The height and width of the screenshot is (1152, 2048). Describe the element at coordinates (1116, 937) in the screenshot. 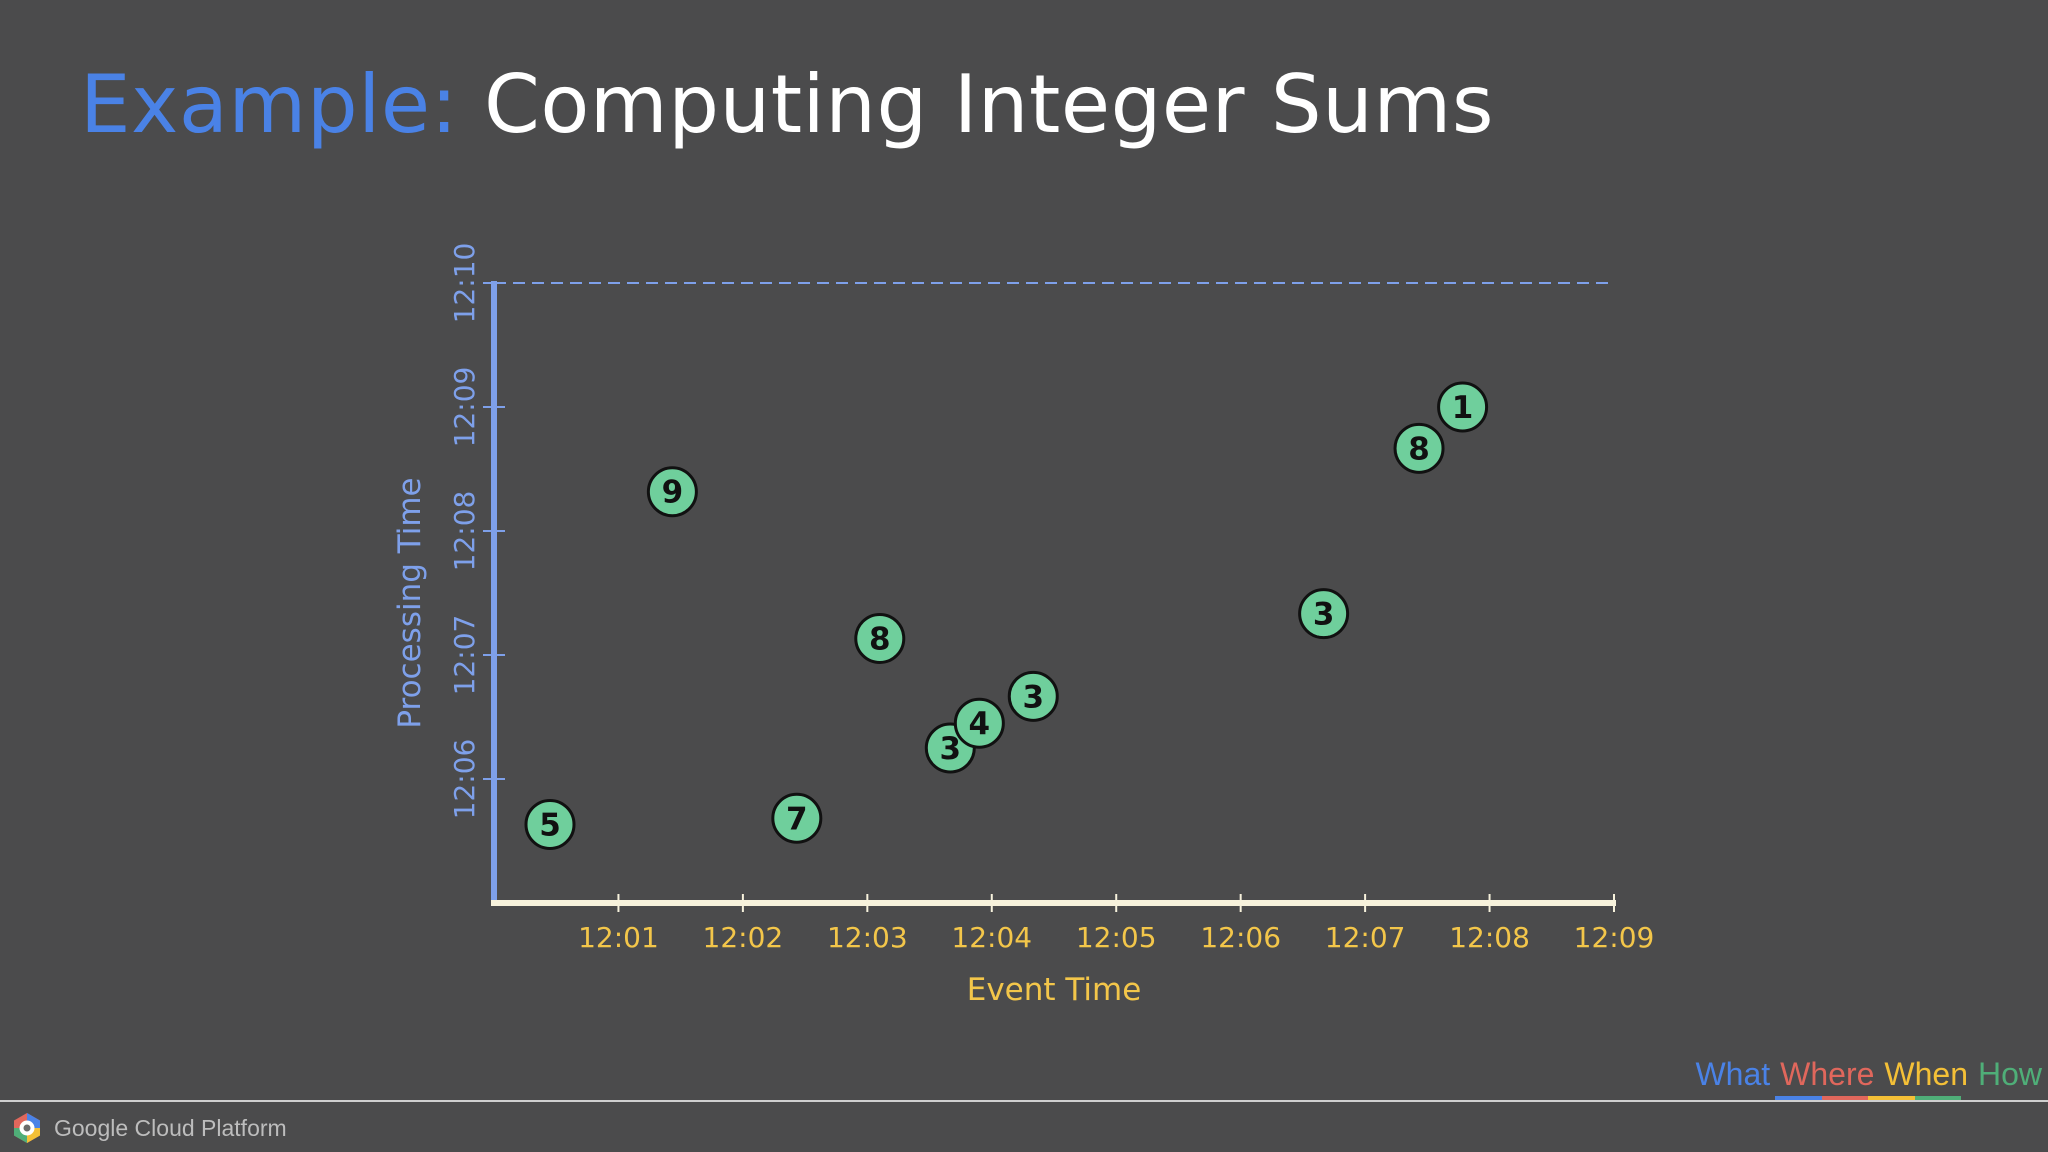

I see `x-tick-label: 12:05` at that location.